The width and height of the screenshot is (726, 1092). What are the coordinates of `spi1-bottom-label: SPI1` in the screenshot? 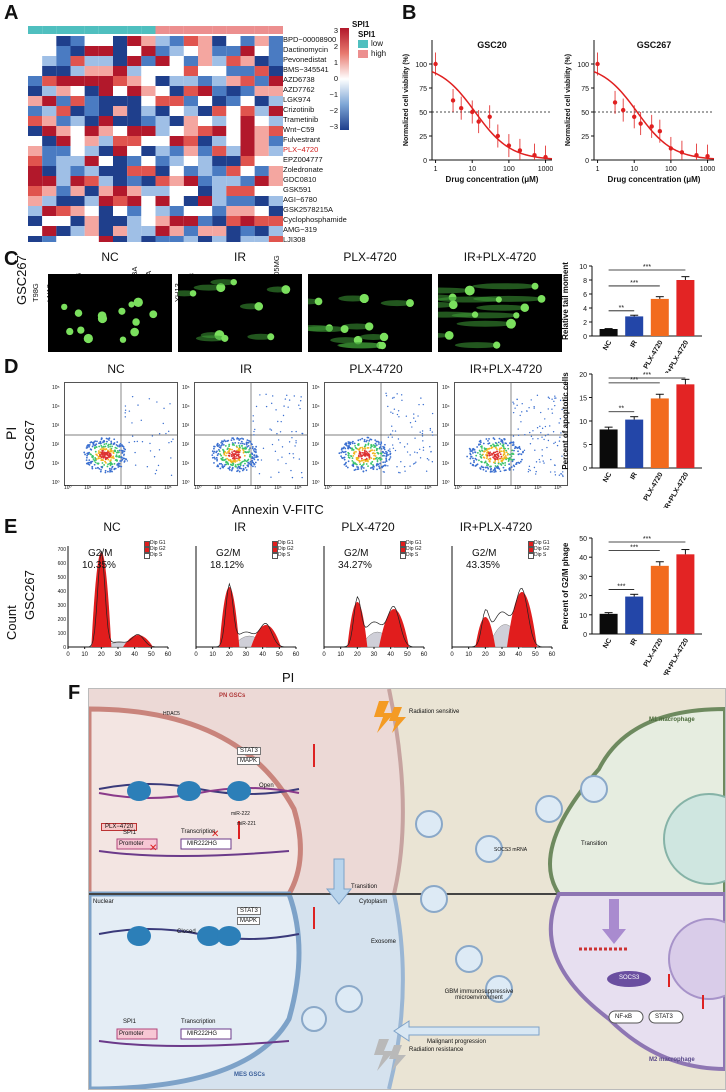 It's located at (130, 1022).